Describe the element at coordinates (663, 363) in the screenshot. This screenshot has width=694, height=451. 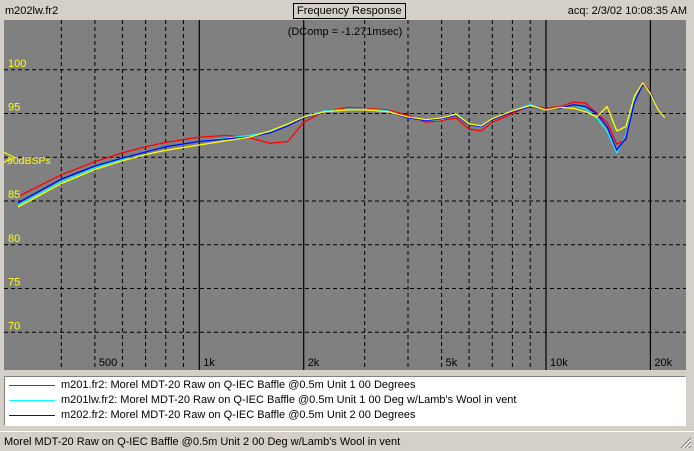
I see `x-tick-label: 20k` at that location.